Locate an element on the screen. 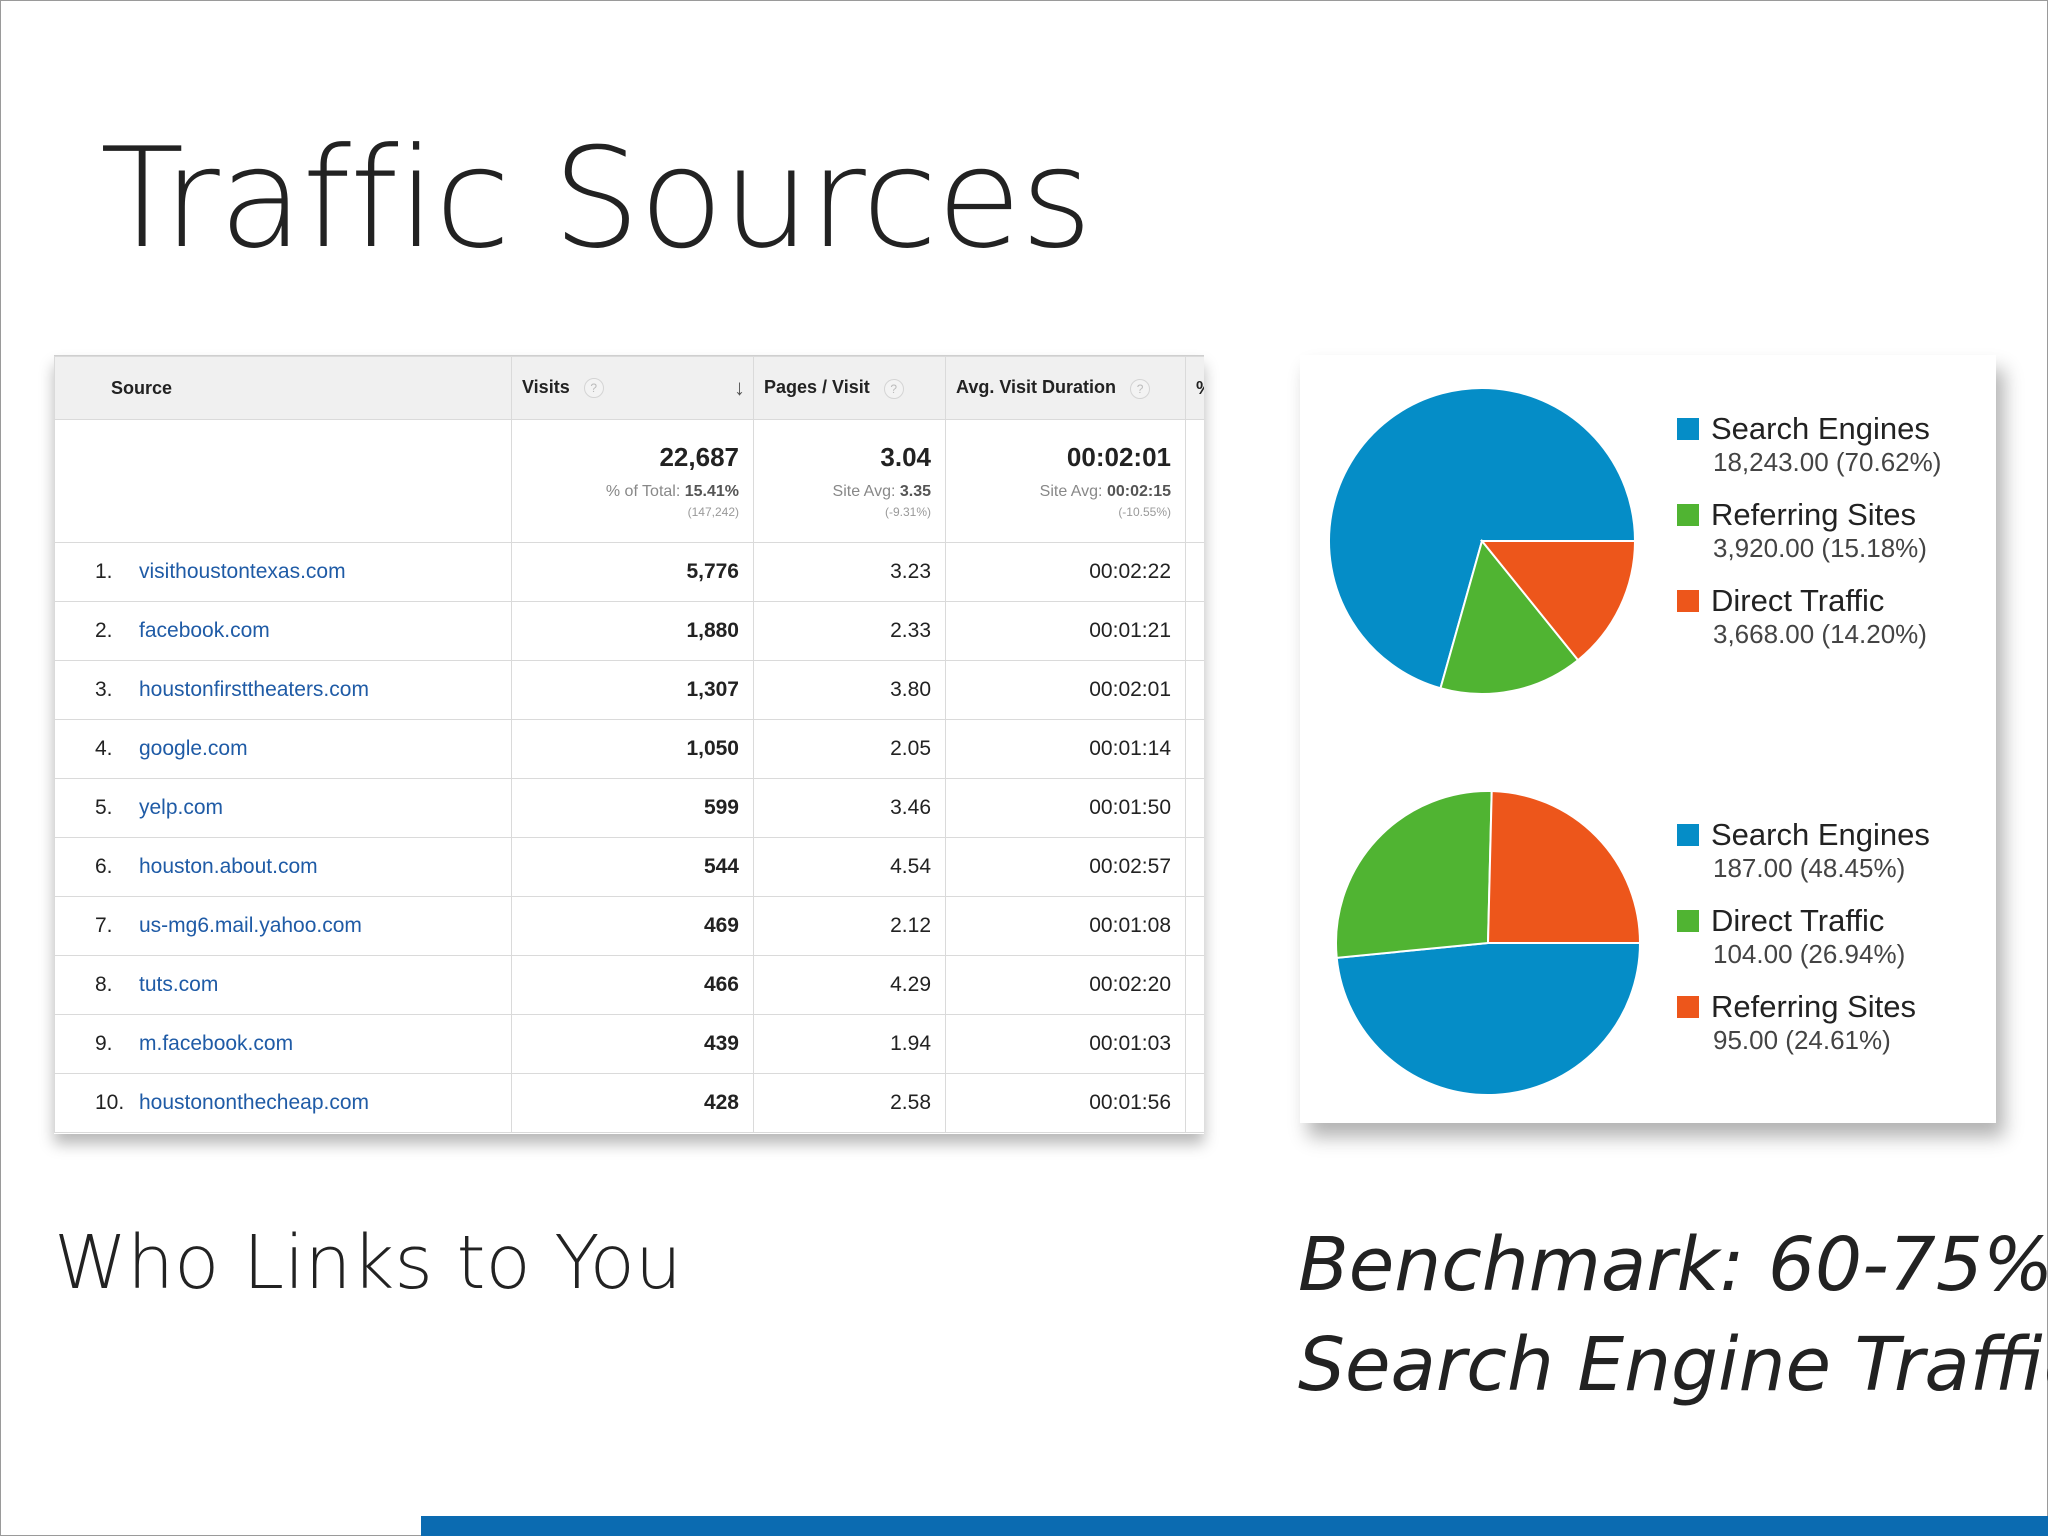 This screenshot has width=2048, height=1536. column-header-visits: Visits? ↓ is located at coordinates (632, 388).